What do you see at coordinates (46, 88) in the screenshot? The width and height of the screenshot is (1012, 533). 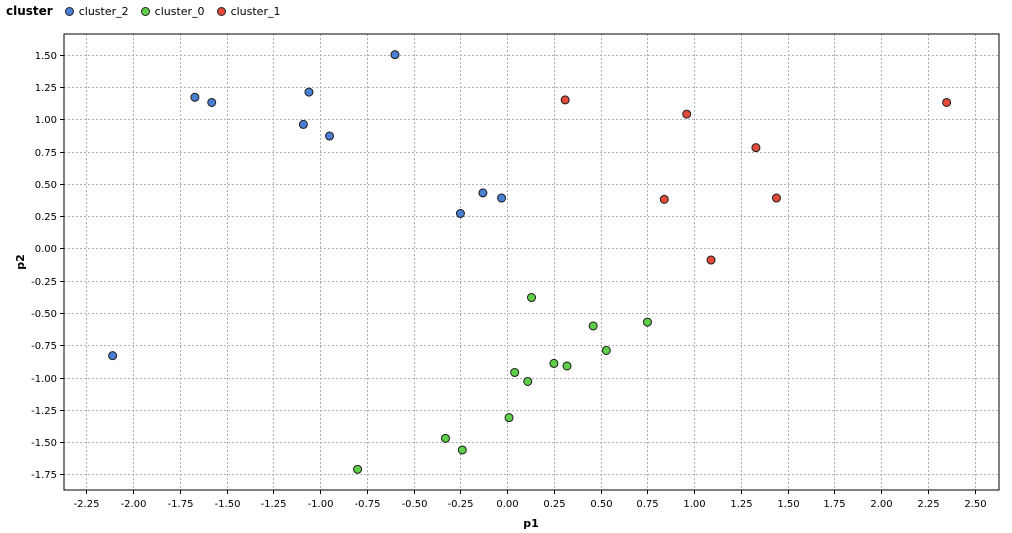 I see `y-tick-label: 1.25` at bounding box center [46, 88].